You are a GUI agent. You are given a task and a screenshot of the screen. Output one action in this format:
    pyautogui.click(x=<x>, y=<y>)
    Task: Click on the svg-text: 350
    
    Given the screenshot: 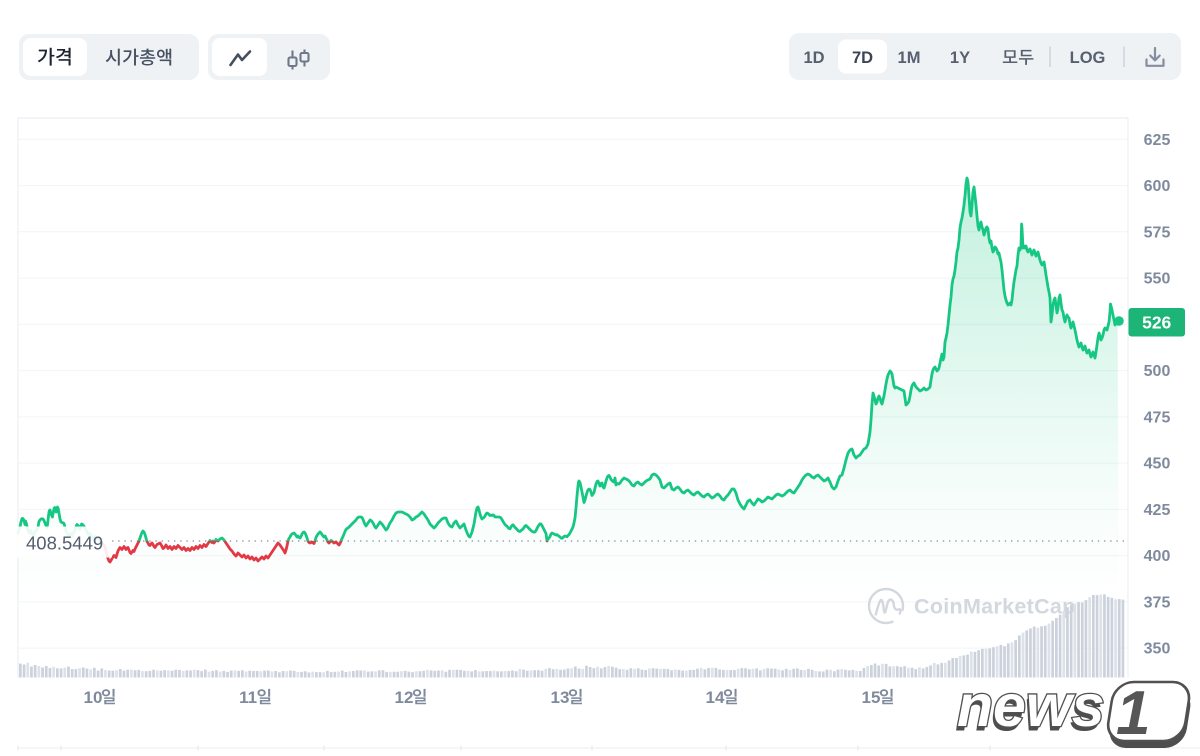 What is the action you would take?
    pyautogui.click(x=1157, y=649)
    